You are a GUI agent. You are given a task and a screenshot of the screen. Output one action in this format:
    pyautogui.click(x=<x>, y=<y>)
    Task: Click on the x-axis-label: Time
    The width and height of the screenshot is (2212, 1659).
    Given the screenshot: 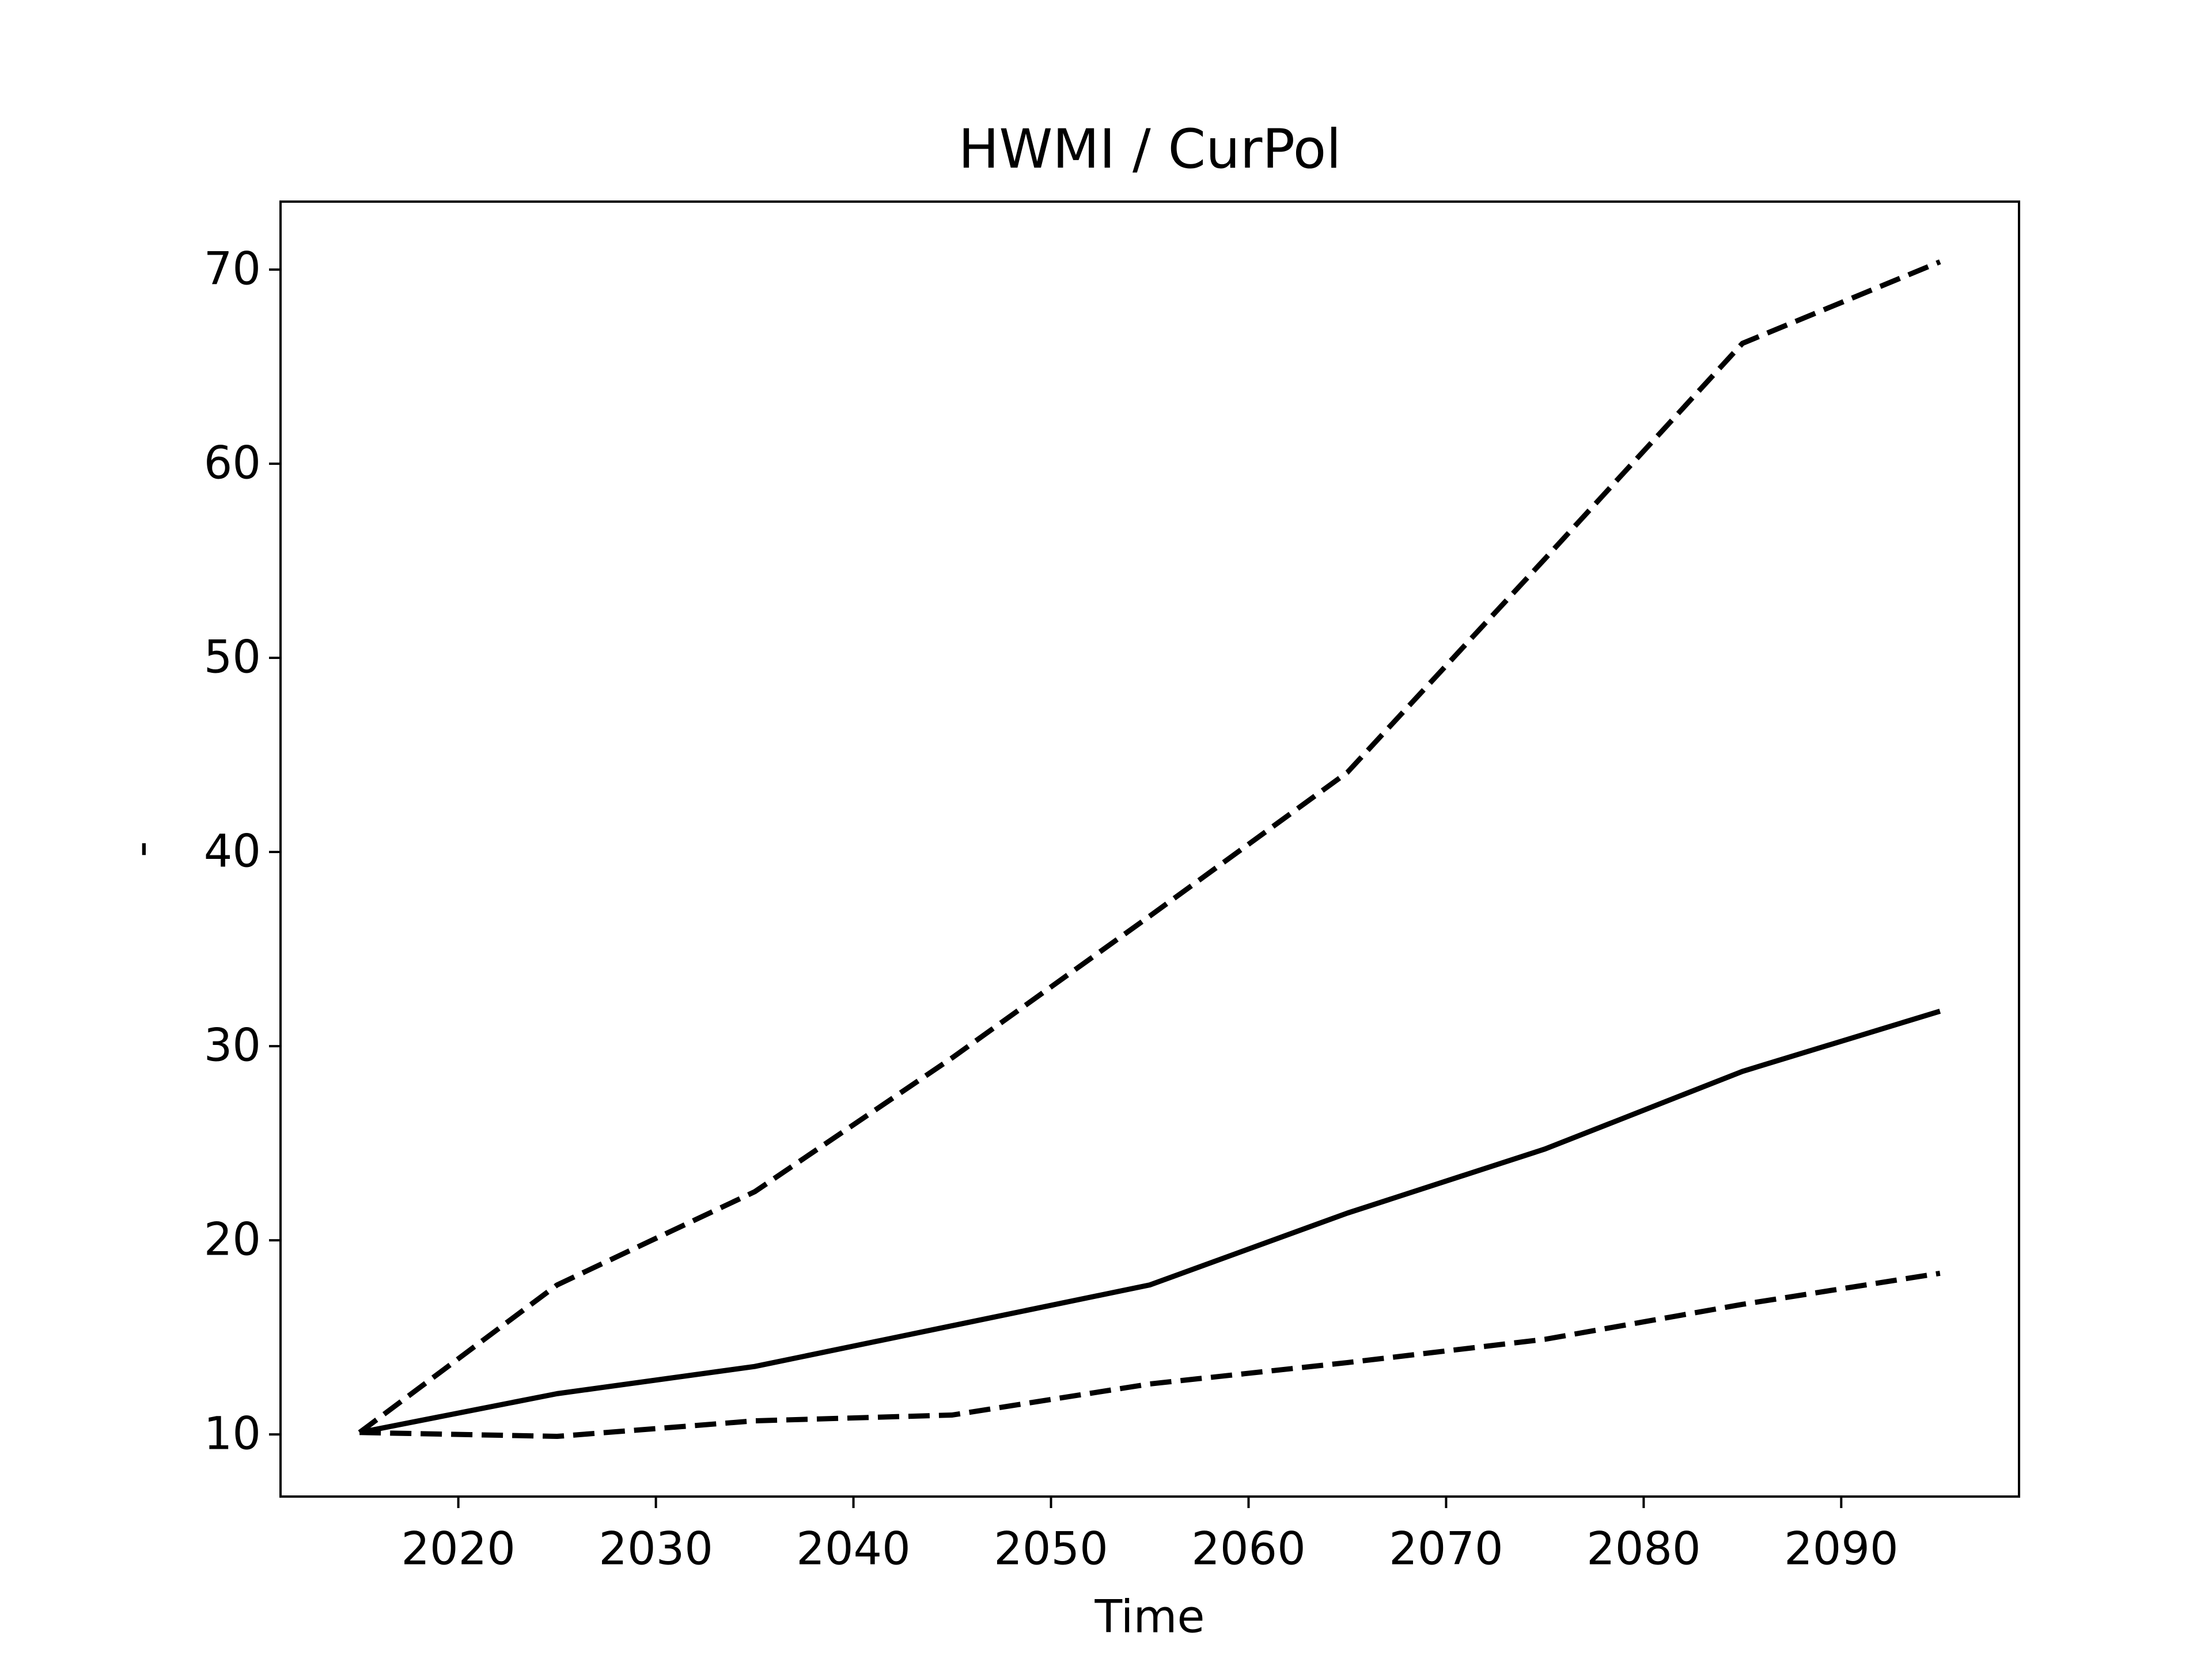 What is the action you would take?
    pyautogui.click(x=1149, y=1617)
    